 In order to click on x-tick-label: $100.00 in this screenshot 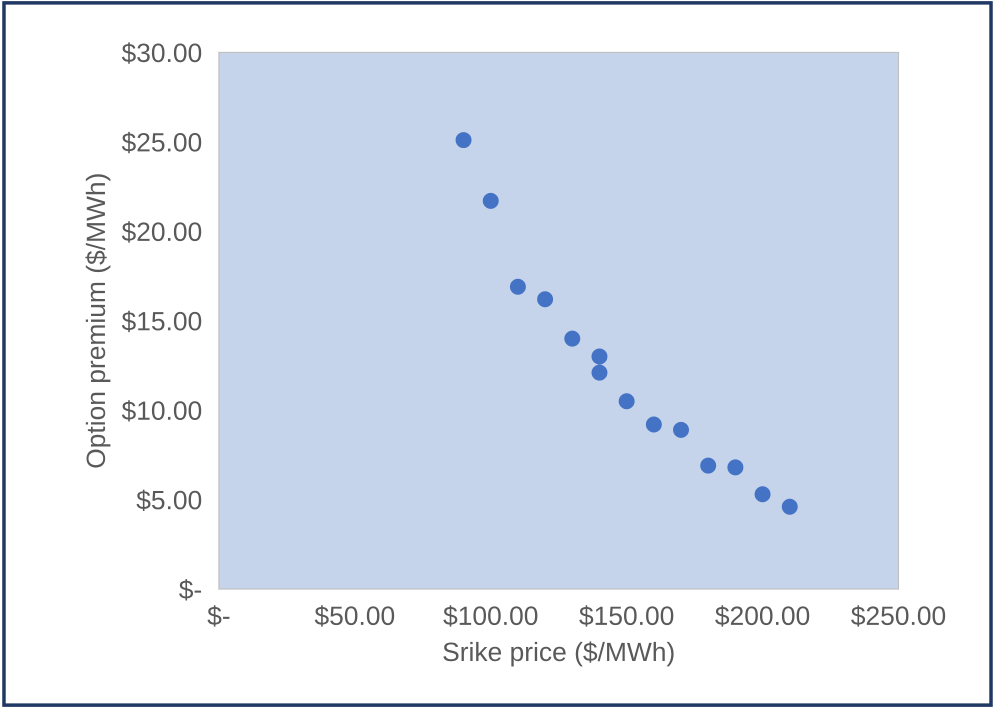, I will do `click(490, 616)`.